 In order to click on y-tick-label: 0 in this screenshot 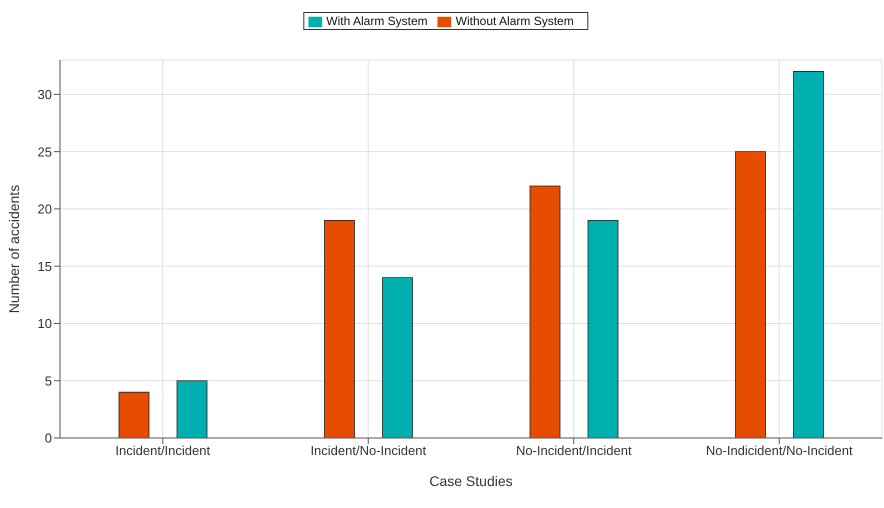, I will do `click(48, 438)`.